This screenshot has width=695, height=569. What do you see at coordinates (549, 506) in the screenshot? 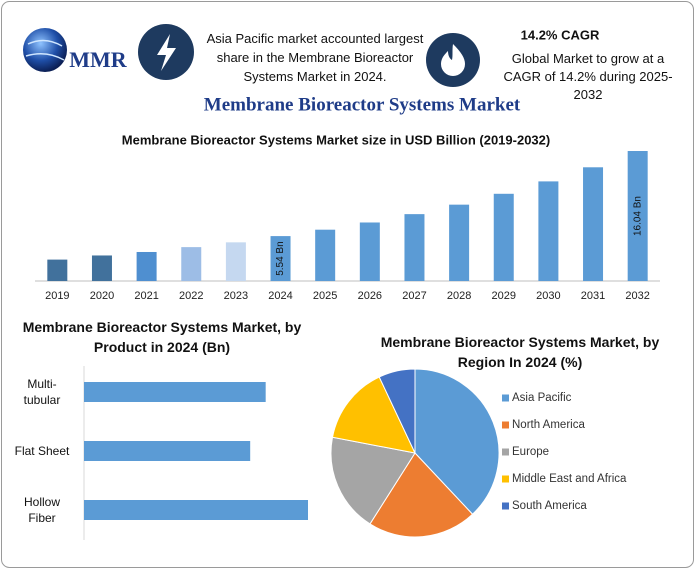
I see `legend-label: South America` at bounding box center [549, 506].